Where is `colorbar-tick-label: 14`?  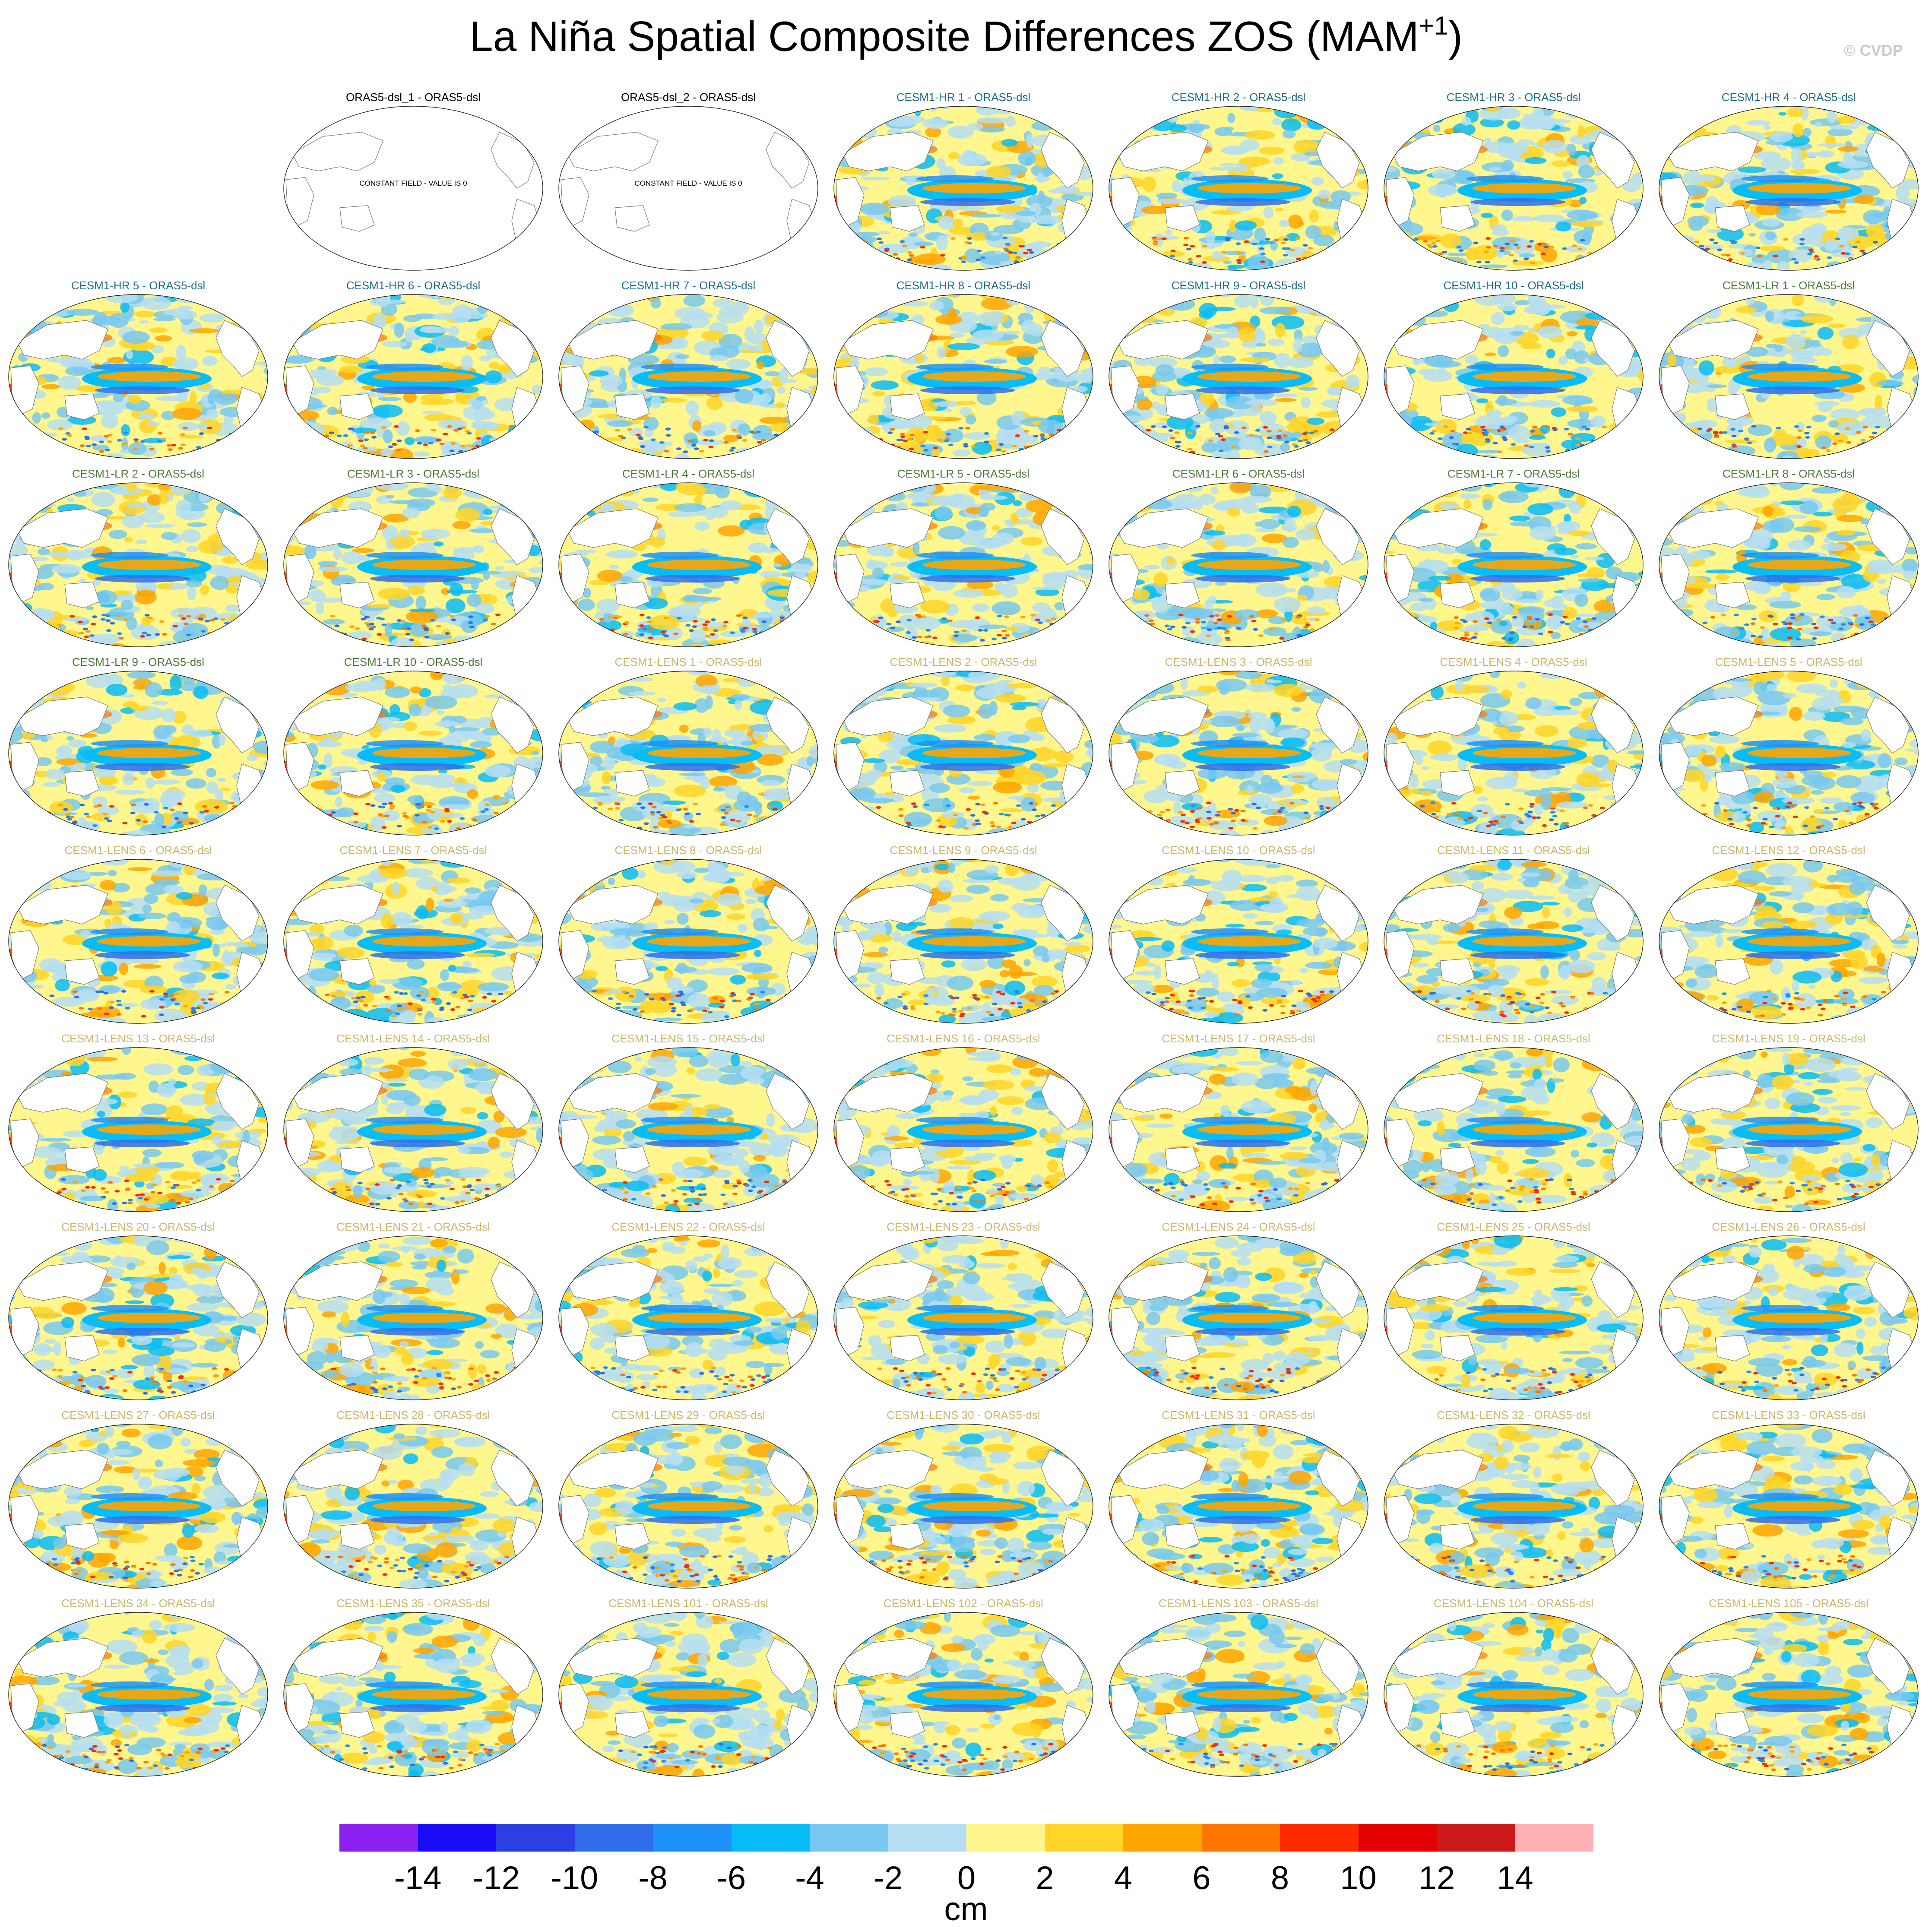 colorbar-tick-label: 14 is located at coordinates (1516, 1878).